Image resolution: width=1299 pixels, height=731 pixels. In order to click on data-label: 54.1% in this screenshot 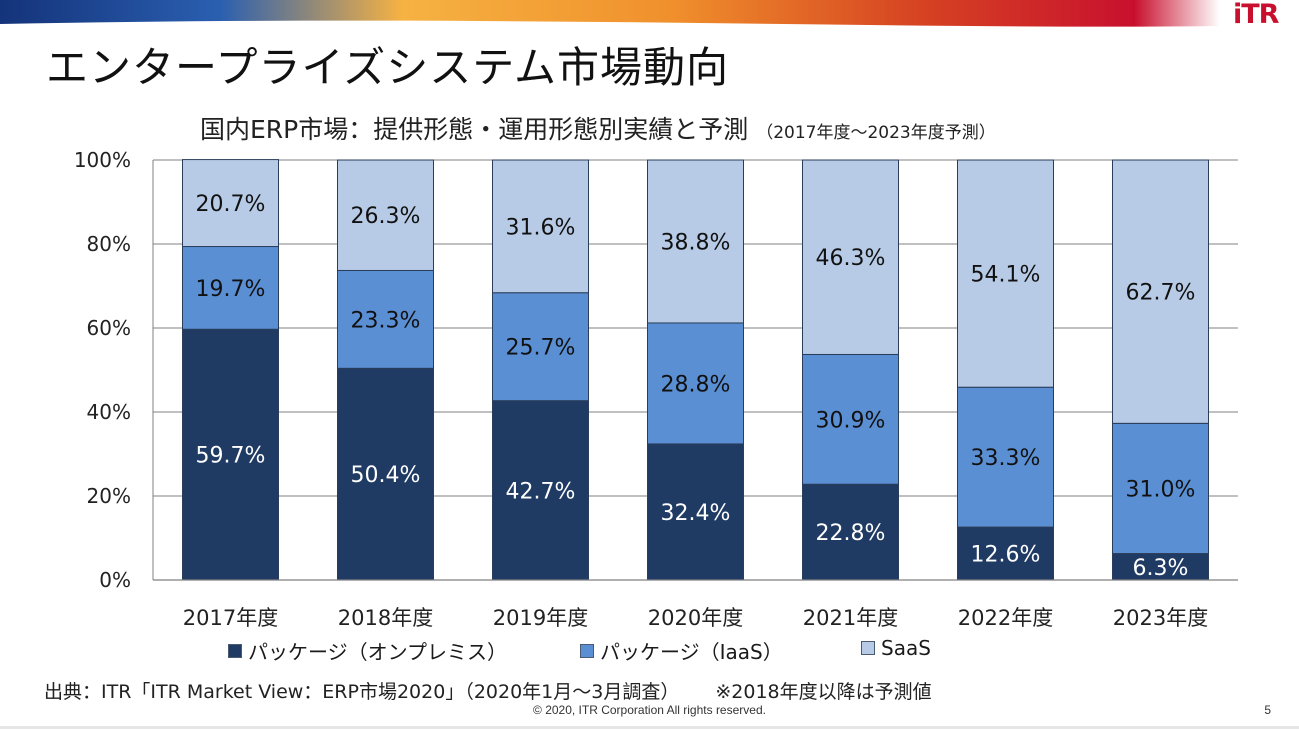, I will do `click(1006, 275)`.